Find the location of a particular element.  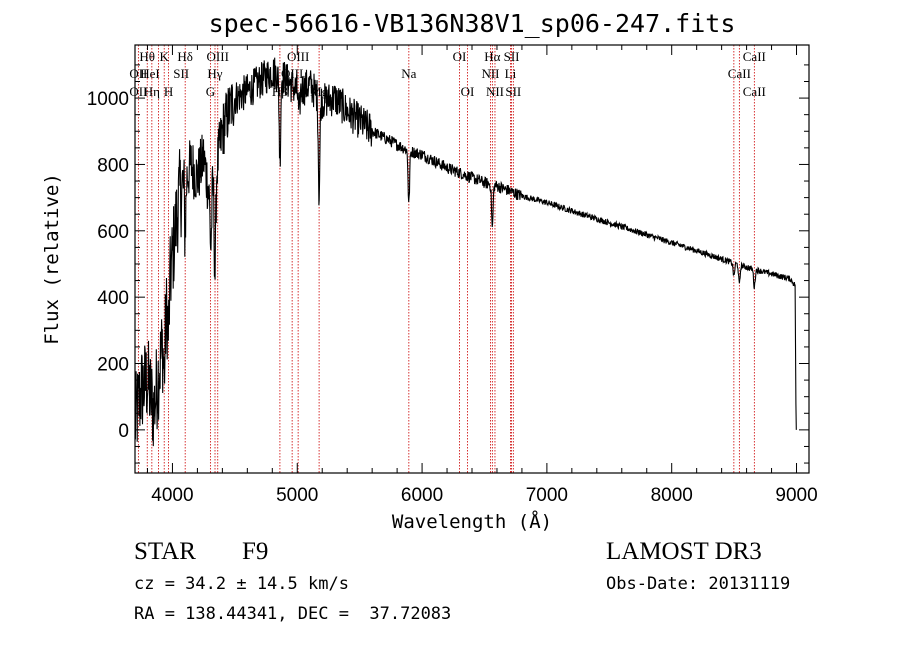

x-tick-label: 7000 is located at coordinates (547, 495).